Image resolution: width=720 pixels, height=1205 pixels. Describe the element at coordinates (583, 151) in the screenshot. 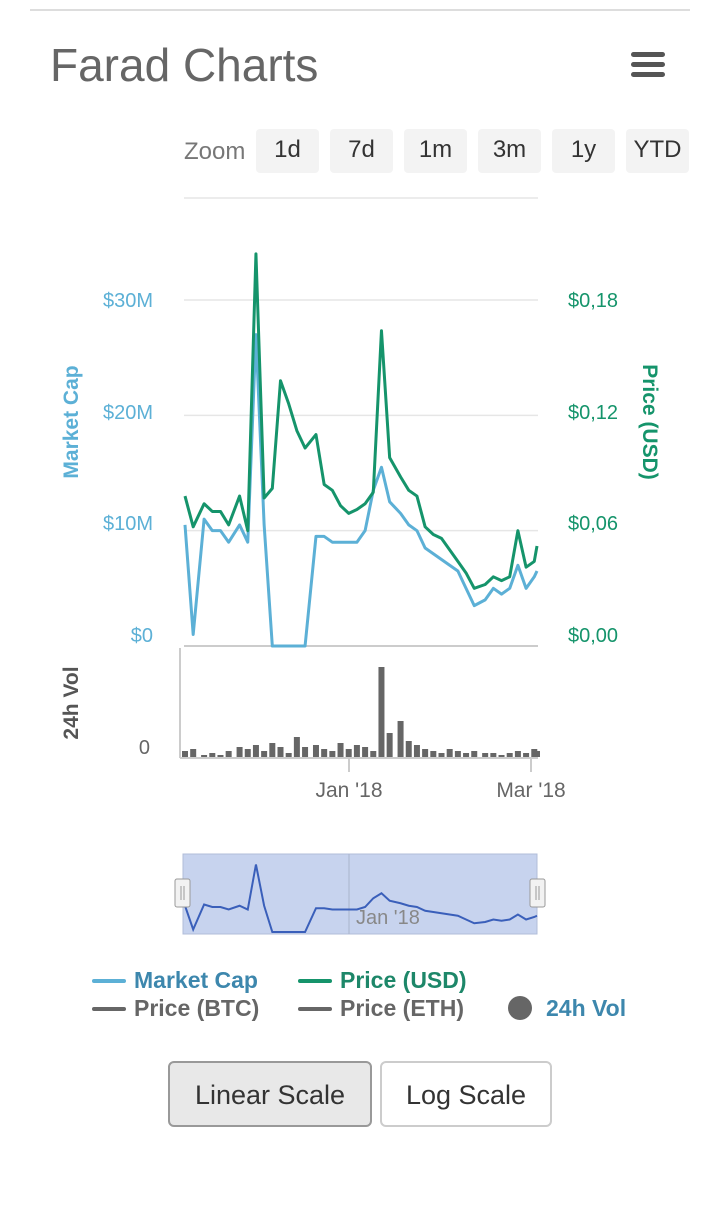

I see `zoom-1y-button: 1y` at that location.